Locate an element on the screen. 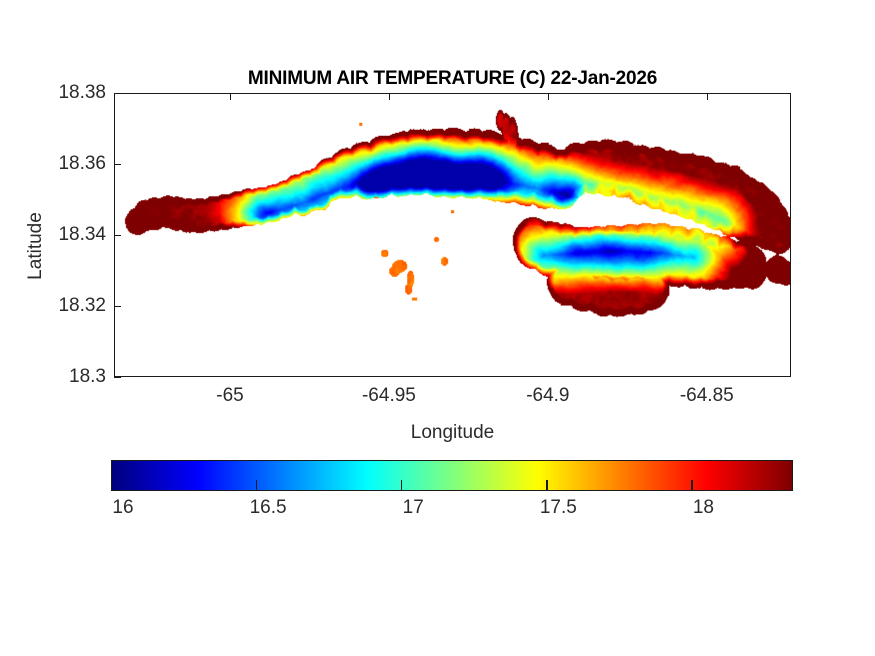  colorbar-tick-label: 16.5 is located at coordinates (268, 507).